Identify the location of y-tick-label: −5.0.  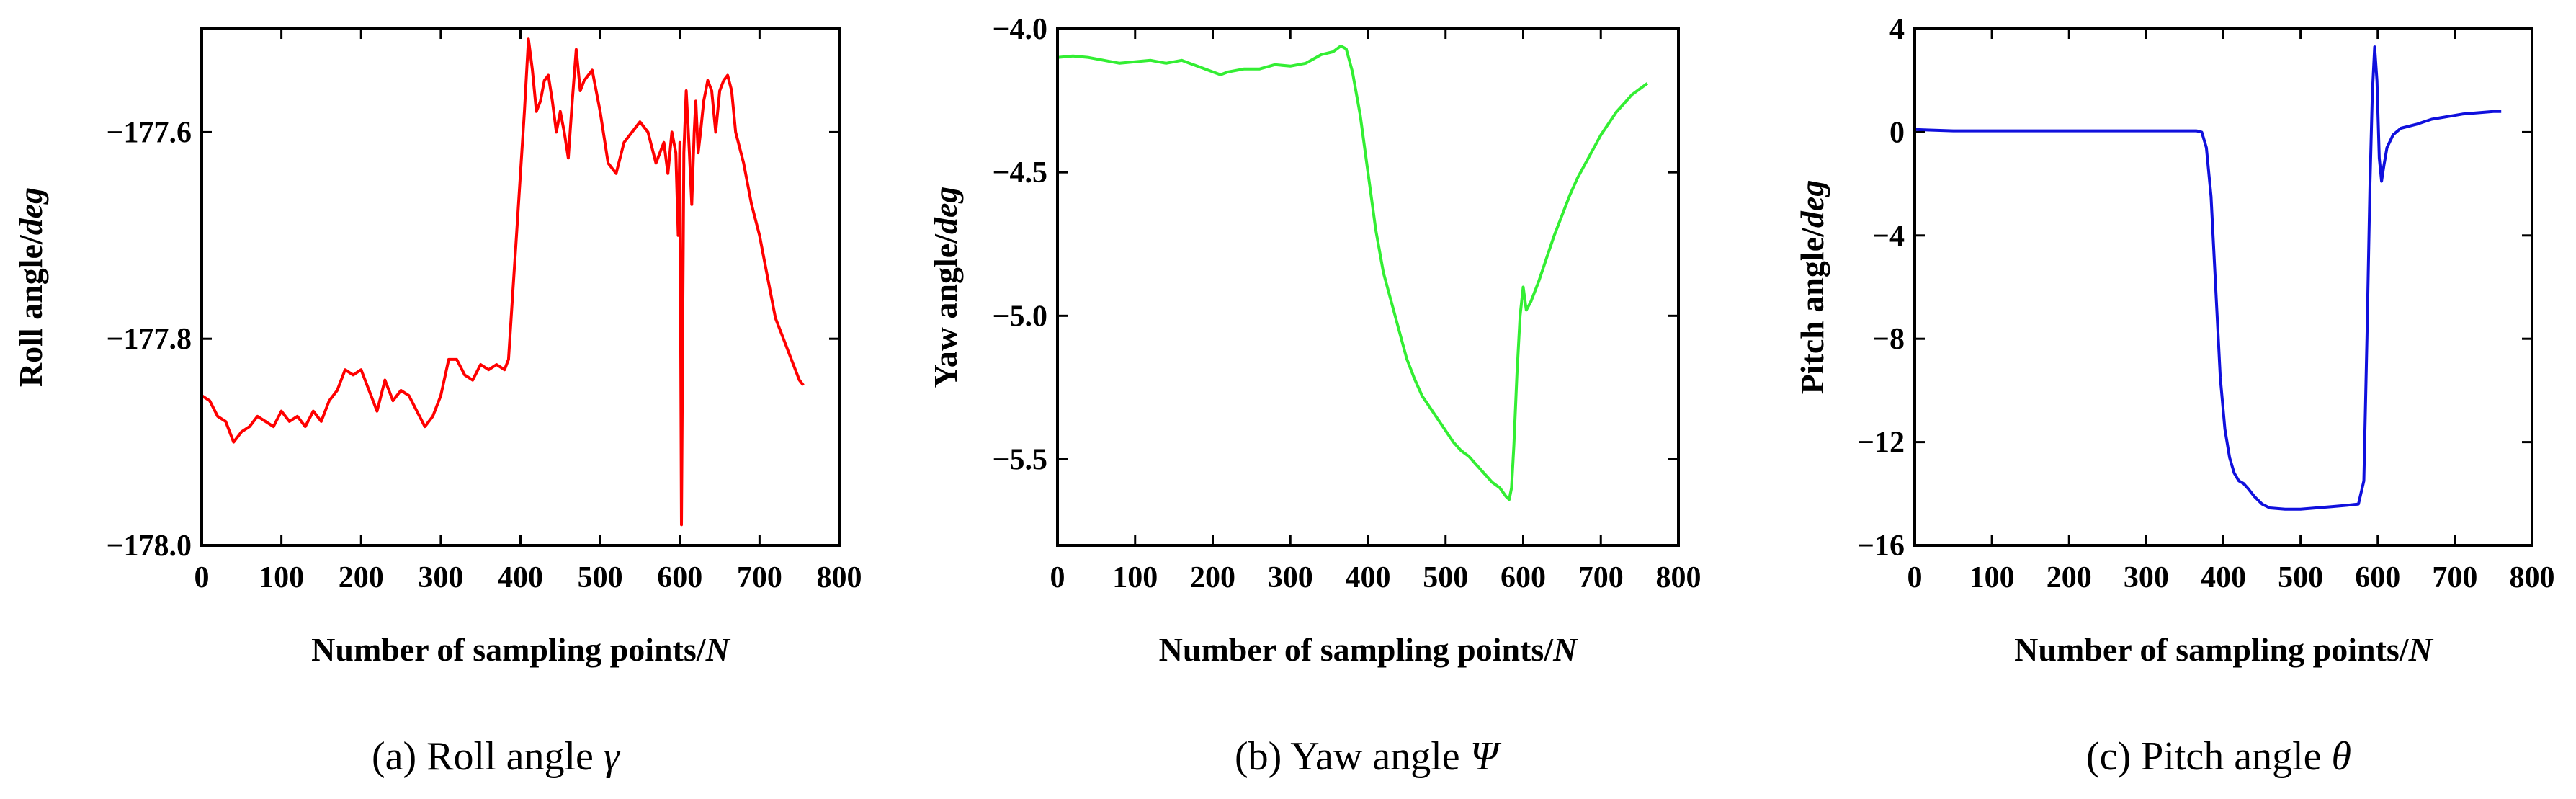
(1020, 317).